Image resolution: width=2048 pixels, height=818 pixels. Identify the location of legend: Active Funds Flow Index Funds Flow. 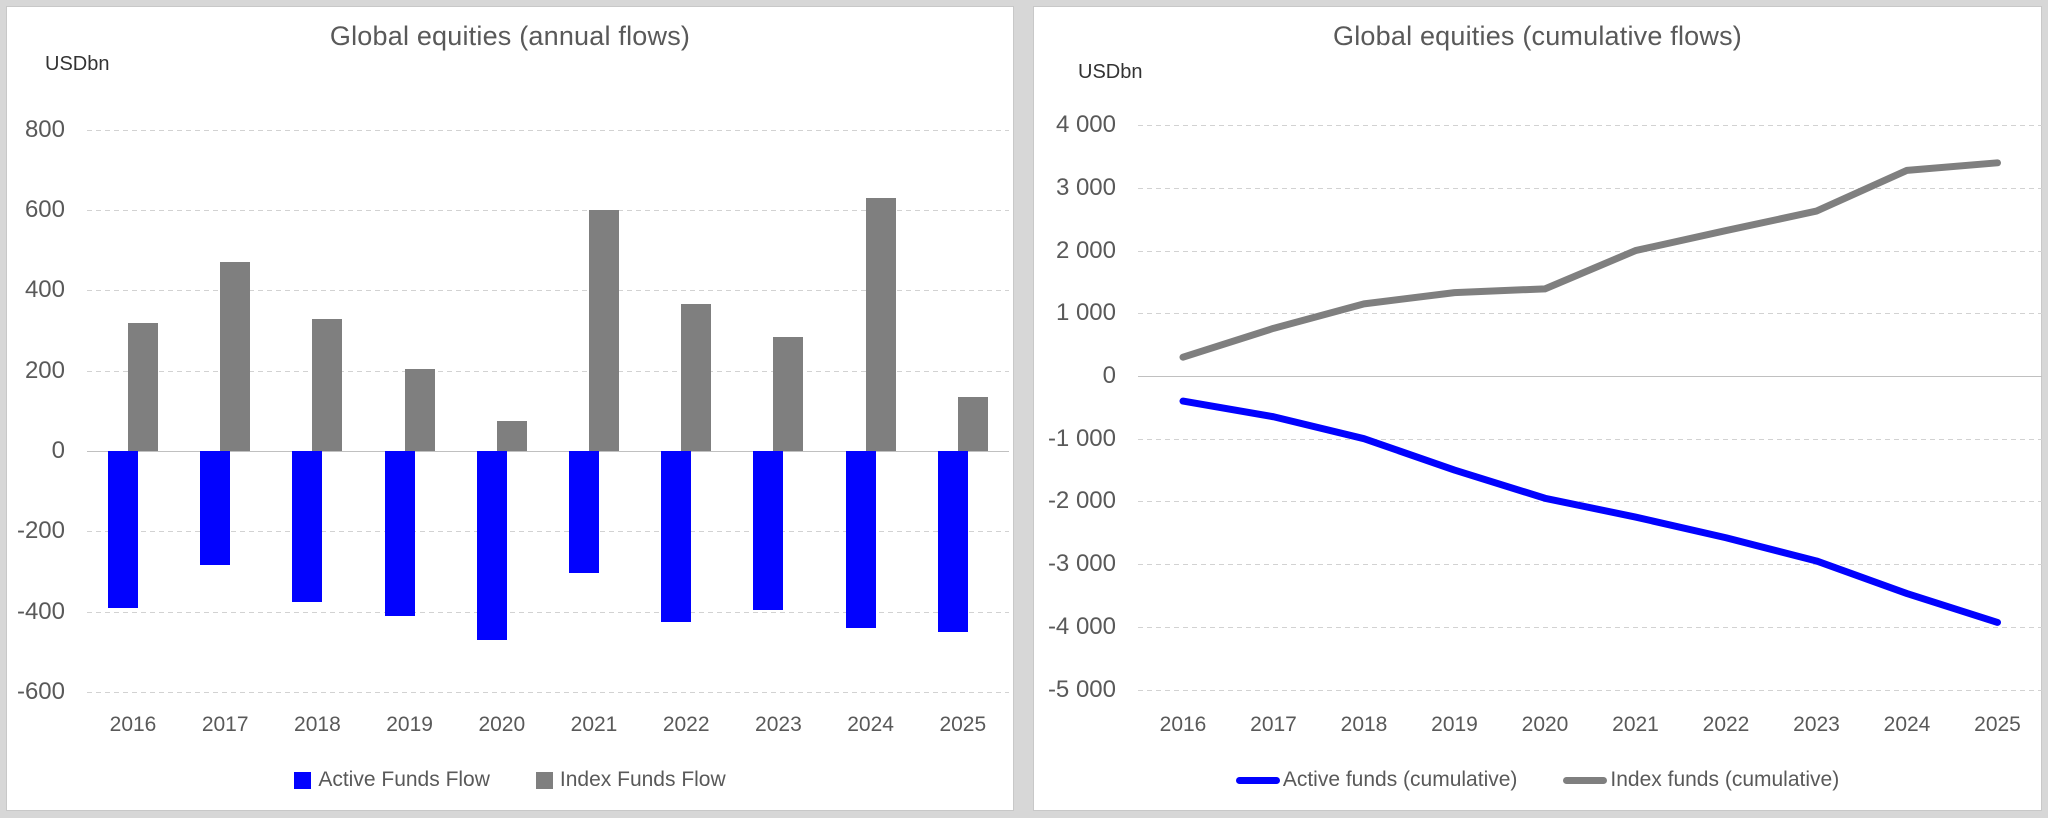
(510, 780).